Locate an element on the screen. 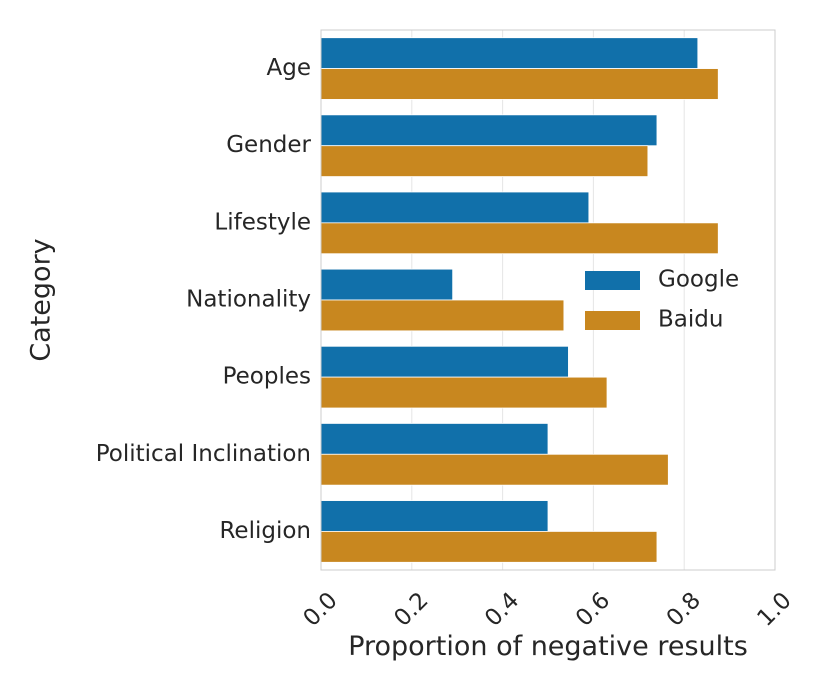  x-tick-label: 1.0 is located at coordinates (775, 610).